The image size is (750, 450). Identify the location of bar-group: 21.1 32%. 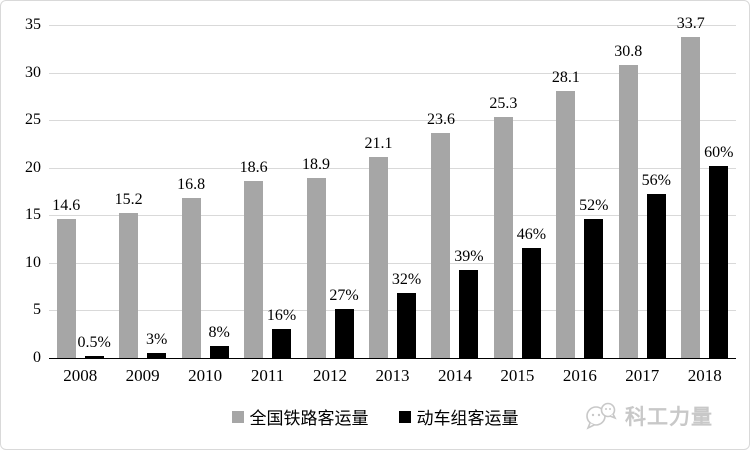
(392, 191).